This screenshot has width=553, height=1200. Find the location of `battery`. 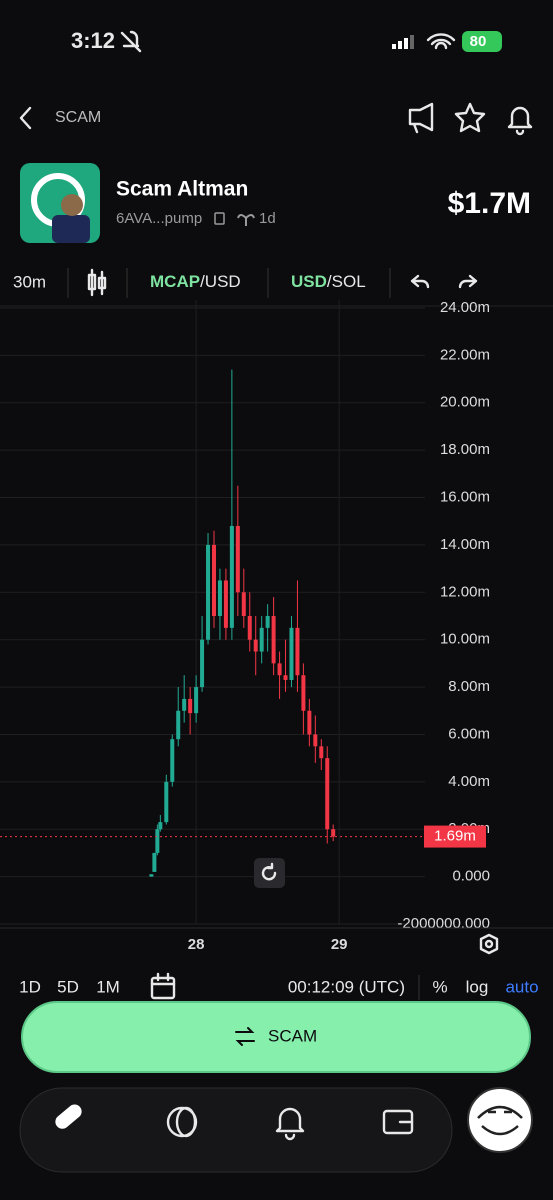

battery is located at coordinates (482, 41).